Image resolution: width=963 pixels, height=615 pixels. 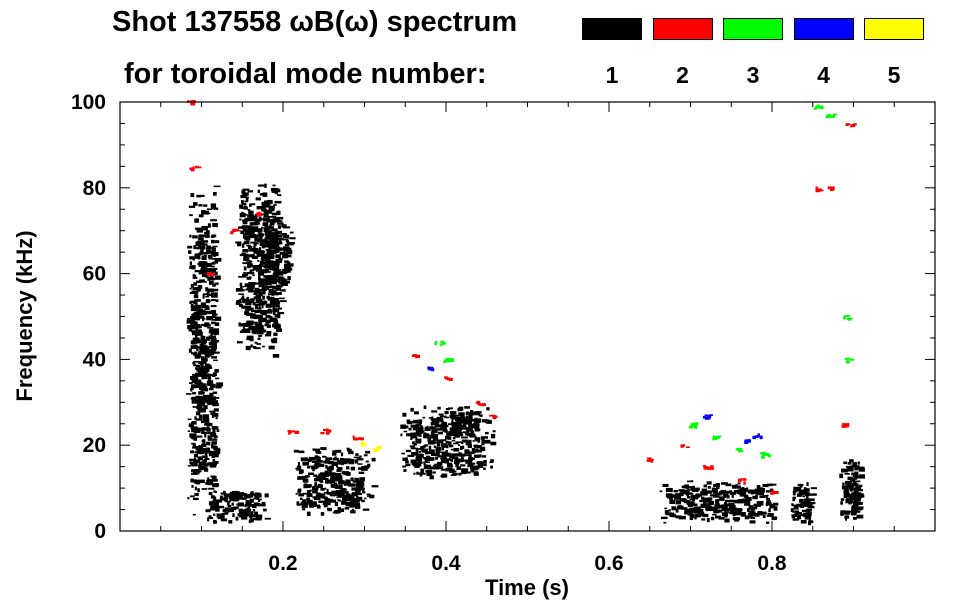 I want to click on legend-label-3: 3, so click(x=753, y=75).